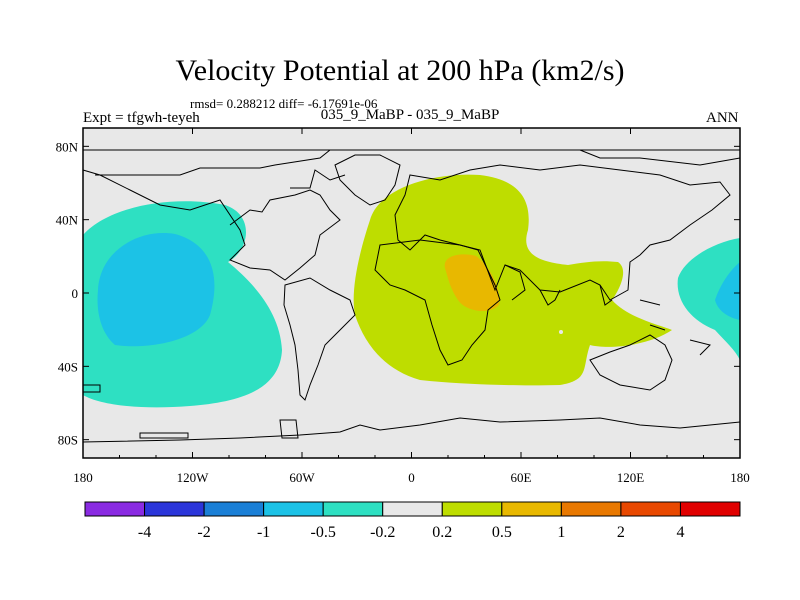  Describe the element at coordinates (521, 477) in the screenshot. I see `x-tick-label: 60E` at that location.